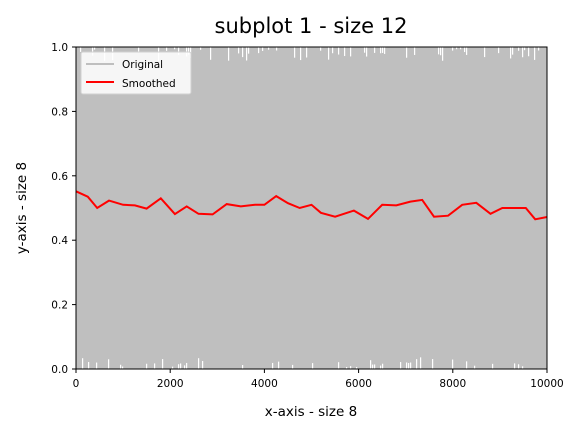 The height and width of the screenshot is (439, 585). I want to click on y-tick-label: 0.0, so click(59, 370).